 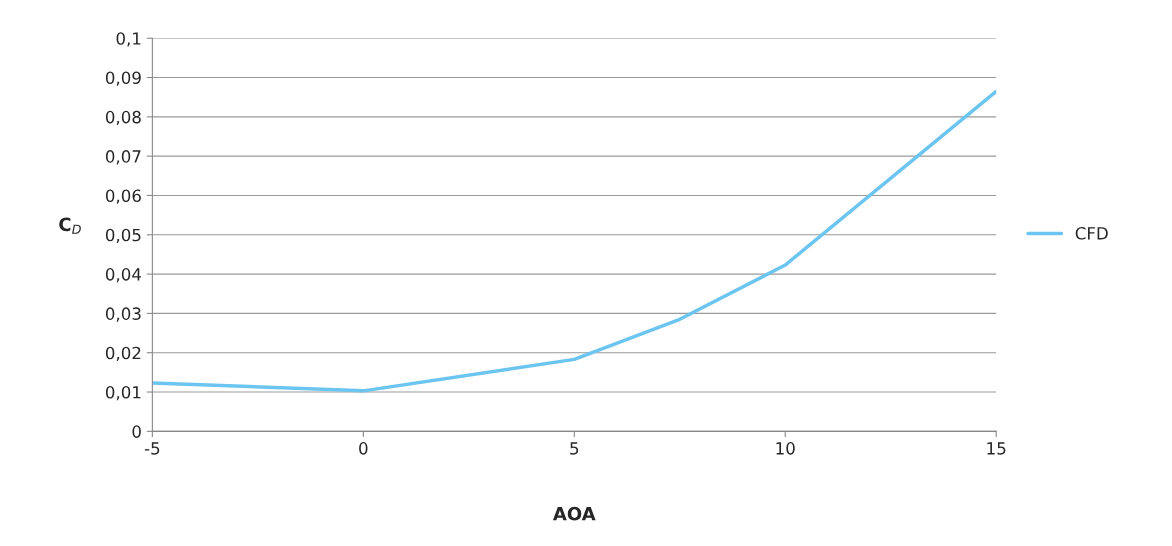 What do you see at coordinates (785, 448) in the screenshot?
I see `x-tick-label: 10` at bounding box center [785, 448].